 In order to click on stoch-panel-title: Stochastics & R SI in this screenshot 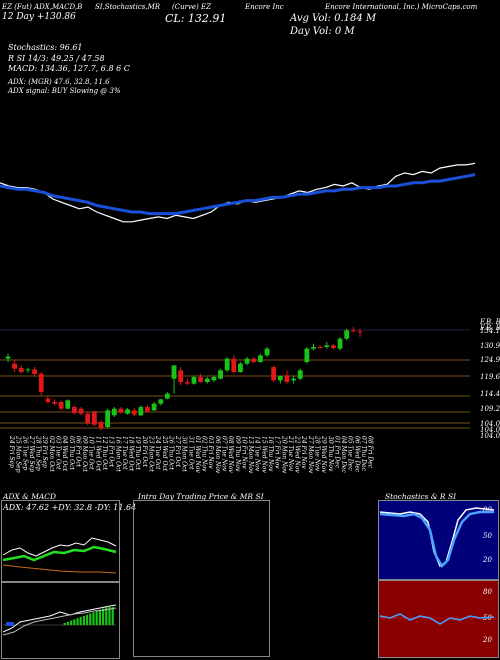, I will do `click(421, 496)`.